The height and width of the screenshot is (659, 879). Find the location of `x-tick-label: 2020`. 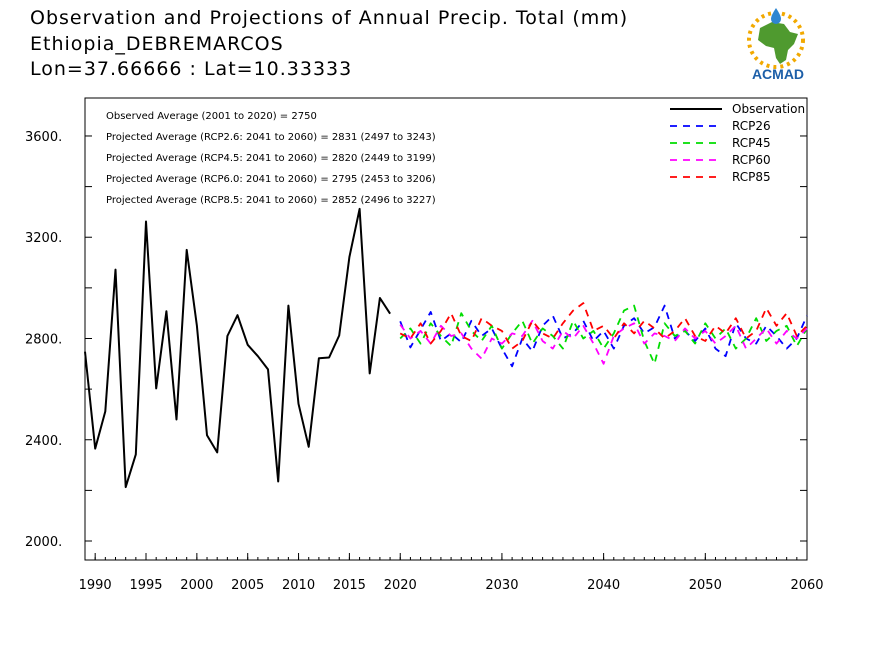

x-tick-label: 2020 is located at coordinates (400, 585).